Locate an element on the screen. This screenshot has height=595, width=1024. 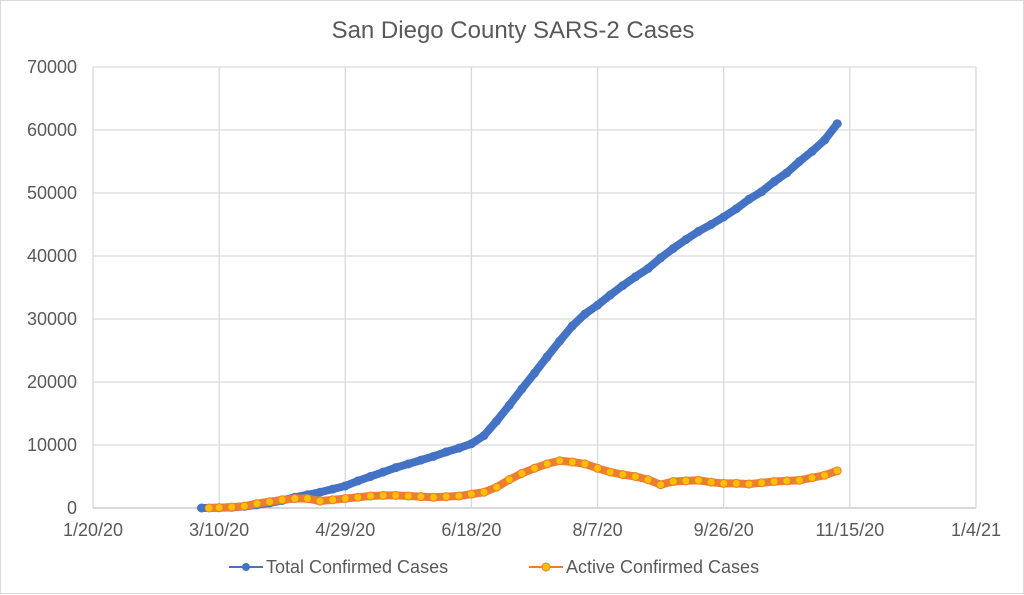
y-axis-ticks: 0 10000 20000 30000 40000 50000 60000 70000 is located at coordinates (52, 287).